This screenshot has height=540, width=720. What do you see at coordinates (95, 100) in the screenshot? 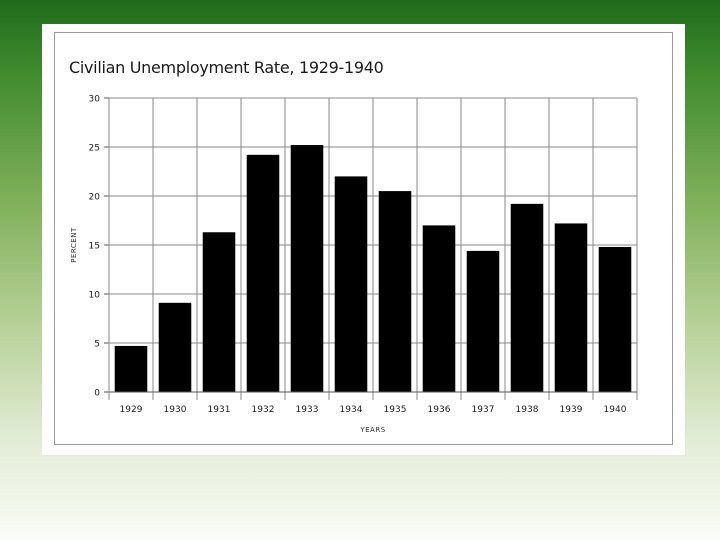
I see `y-tick-label: 30` at bounding box center [95, 100].